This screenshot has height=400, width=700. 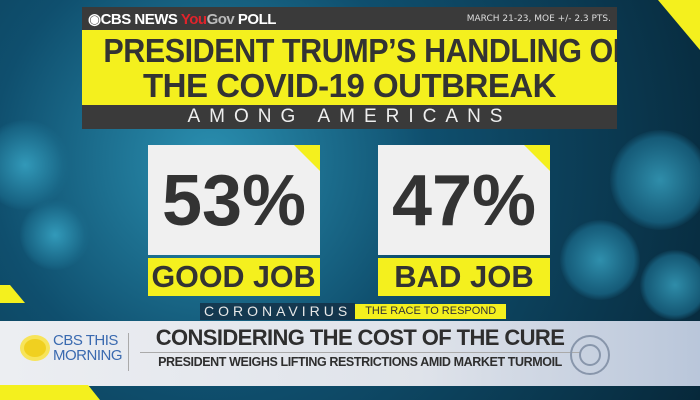 What do you see at coordinates (193, 19) in the screenshot?
I see `brand-you: You` at bounding box center [193, 19].